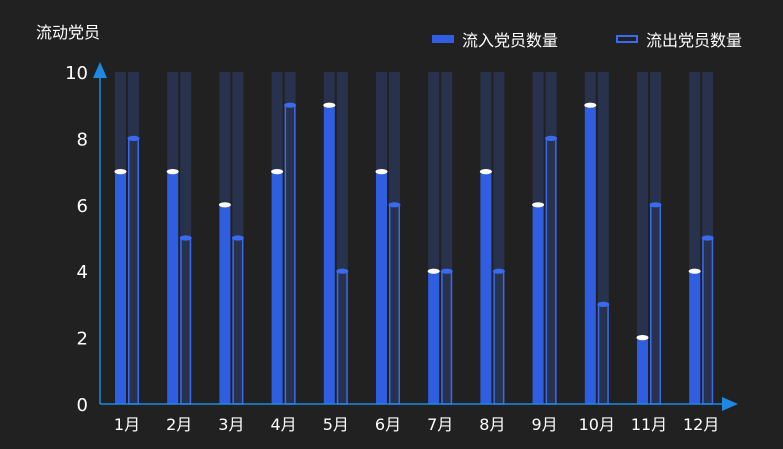 This screenshot has width=783, height=449. What do you see at coordinates (68, 32) in the screenshot?
I see `y-axis-title: 流动党员` at bounding box center [68, 32].